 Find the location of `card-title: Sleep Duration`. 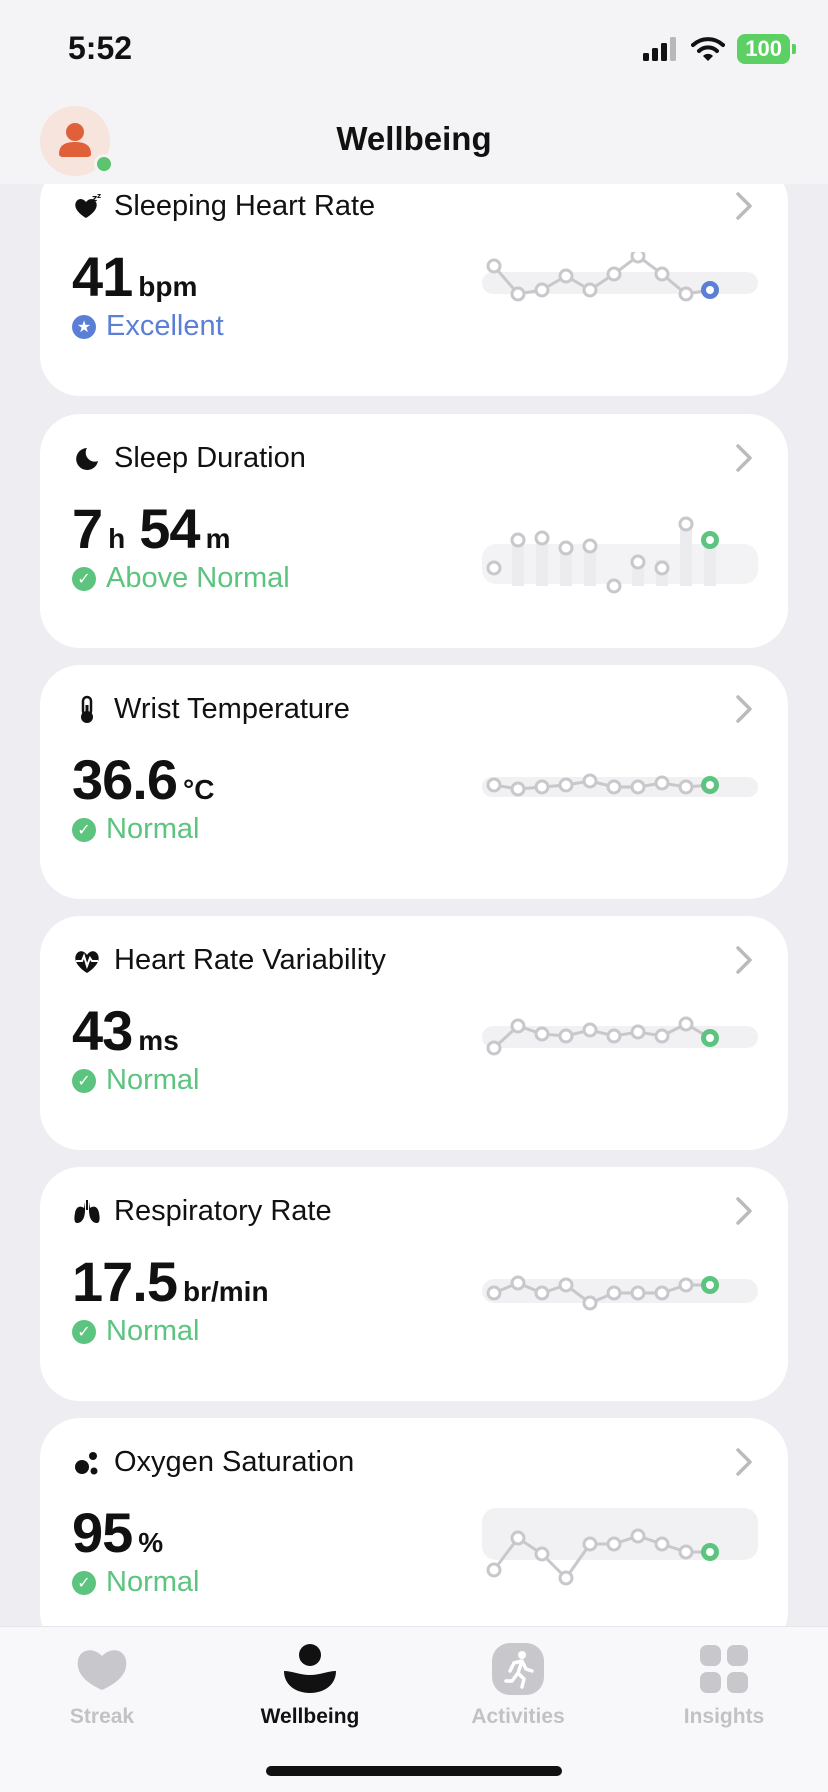

card-title: Sleep Duration is located at coordinates (210, 458).